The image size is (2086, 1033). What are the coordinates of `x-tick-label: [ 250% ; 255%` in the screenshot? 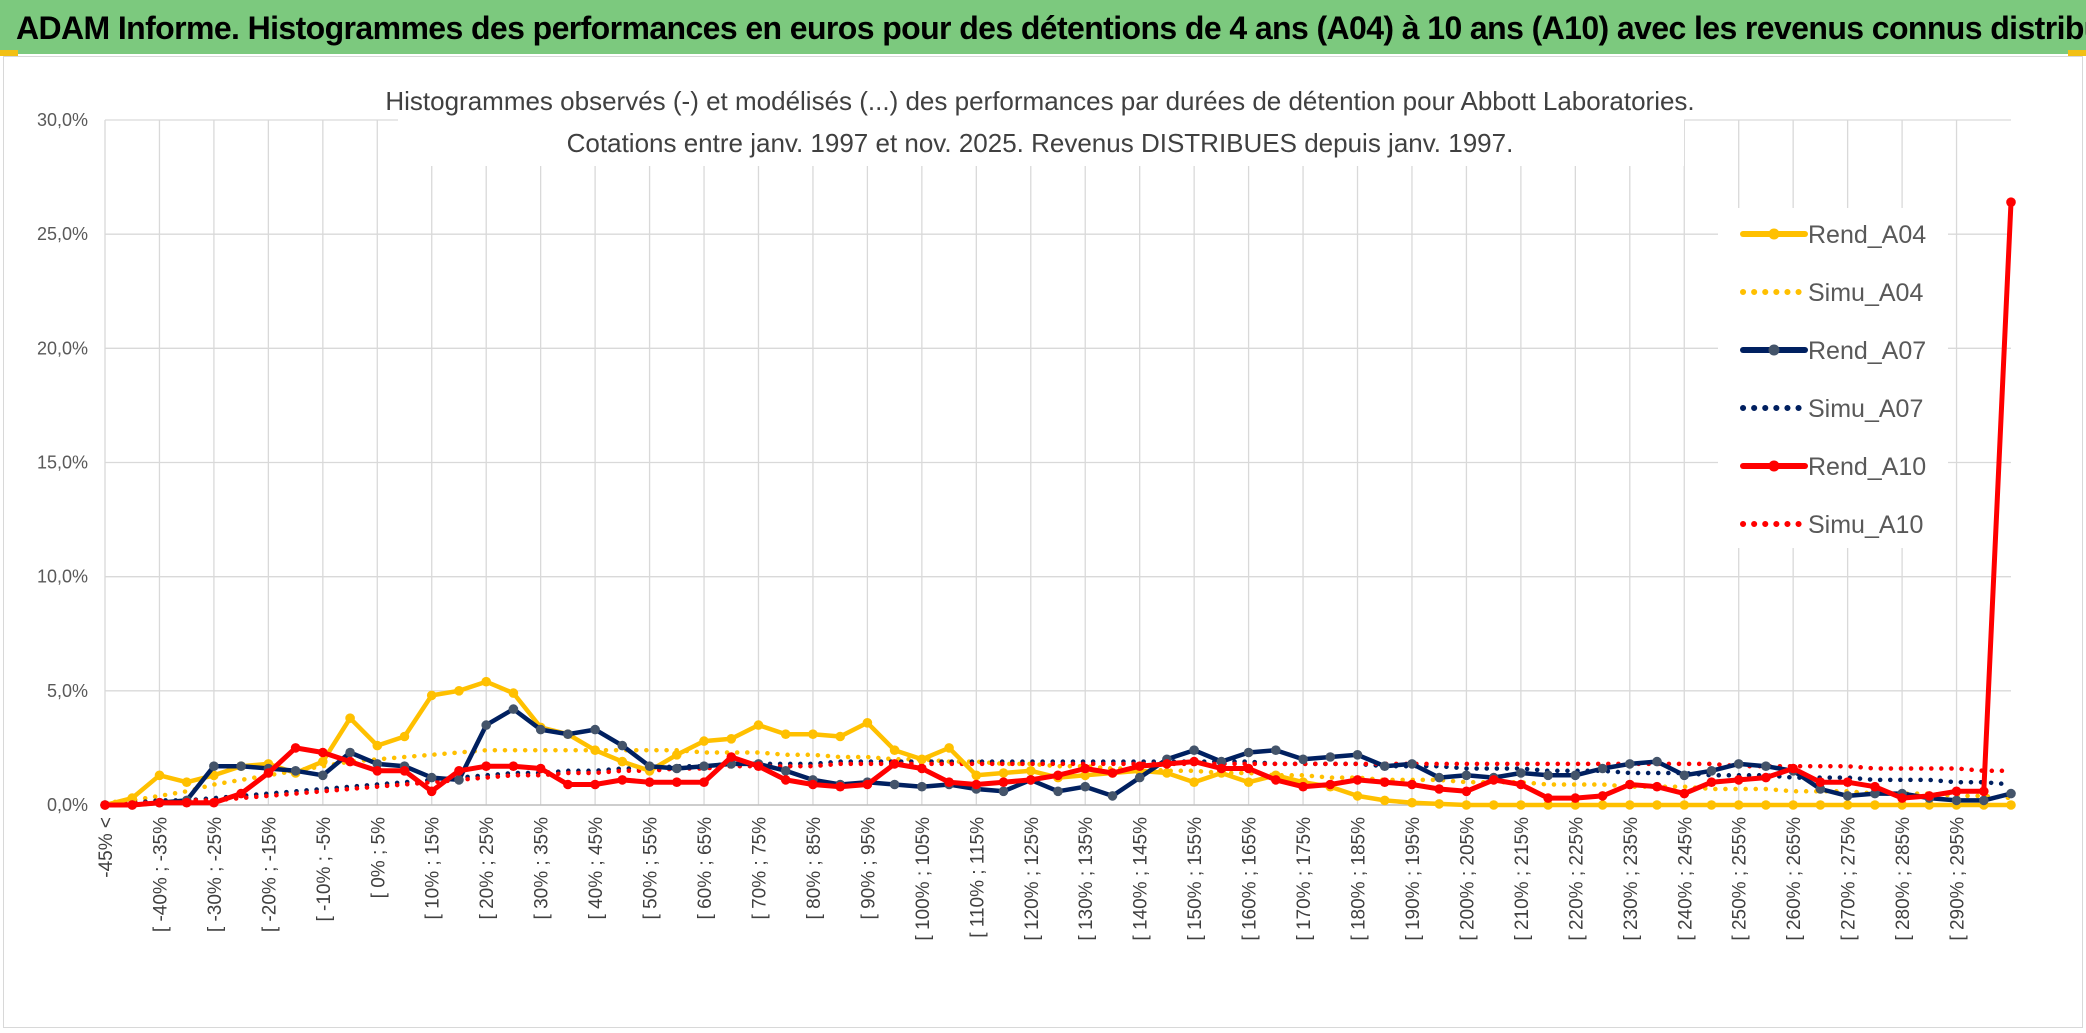 It's located at (1740, 879).